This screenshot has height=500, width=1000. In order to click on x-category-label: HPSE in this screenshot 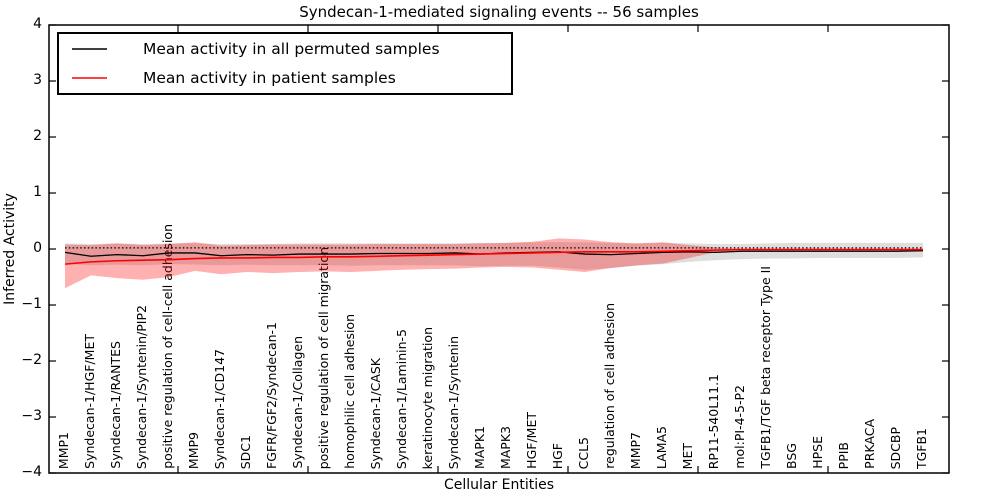, I will do `click(817, 452)`.